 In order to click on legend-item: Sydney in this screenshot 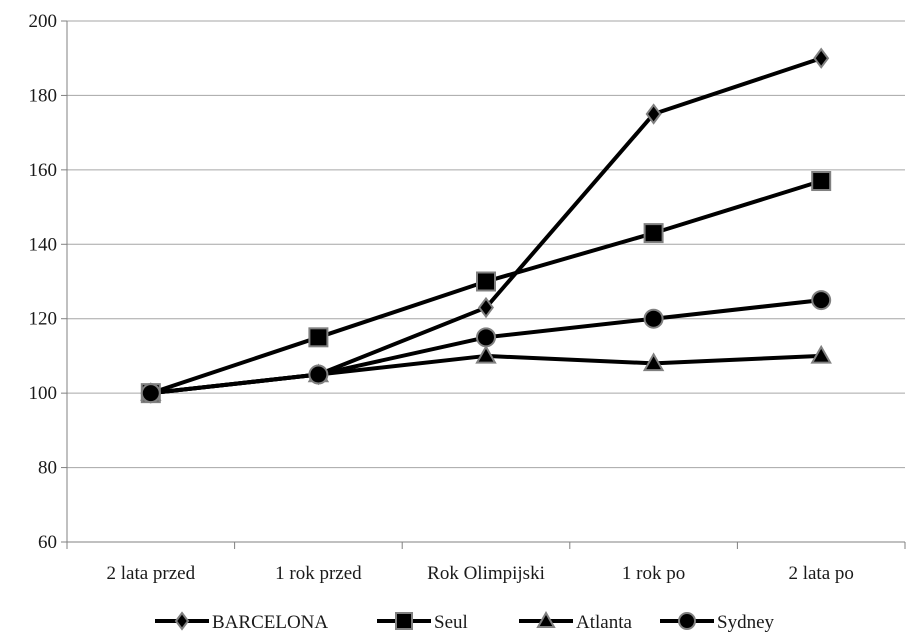, I will do `click(717, 622)`.